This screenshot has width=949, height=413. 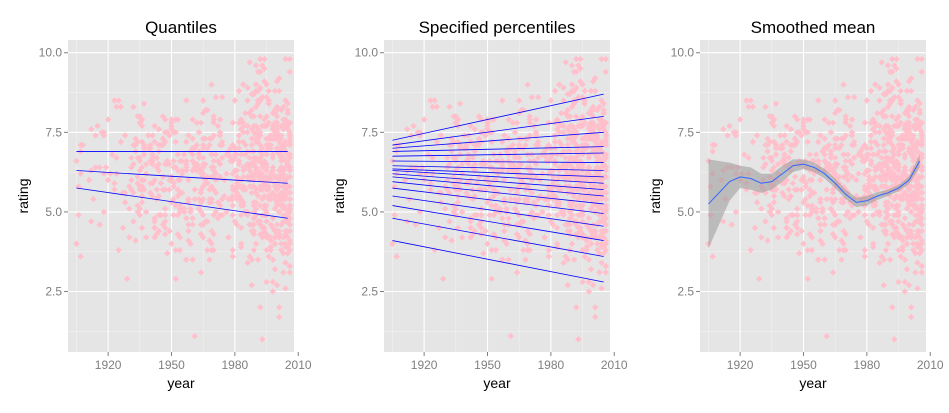 I want to click on panel-title: Quantiles, so click(x=181, y=27).